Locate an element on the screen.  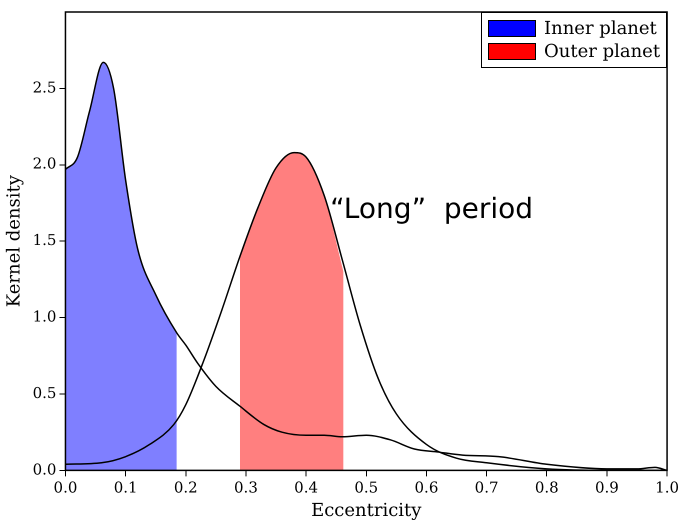
x-tick-label: 0.5 is located at coordinates (366, 487).